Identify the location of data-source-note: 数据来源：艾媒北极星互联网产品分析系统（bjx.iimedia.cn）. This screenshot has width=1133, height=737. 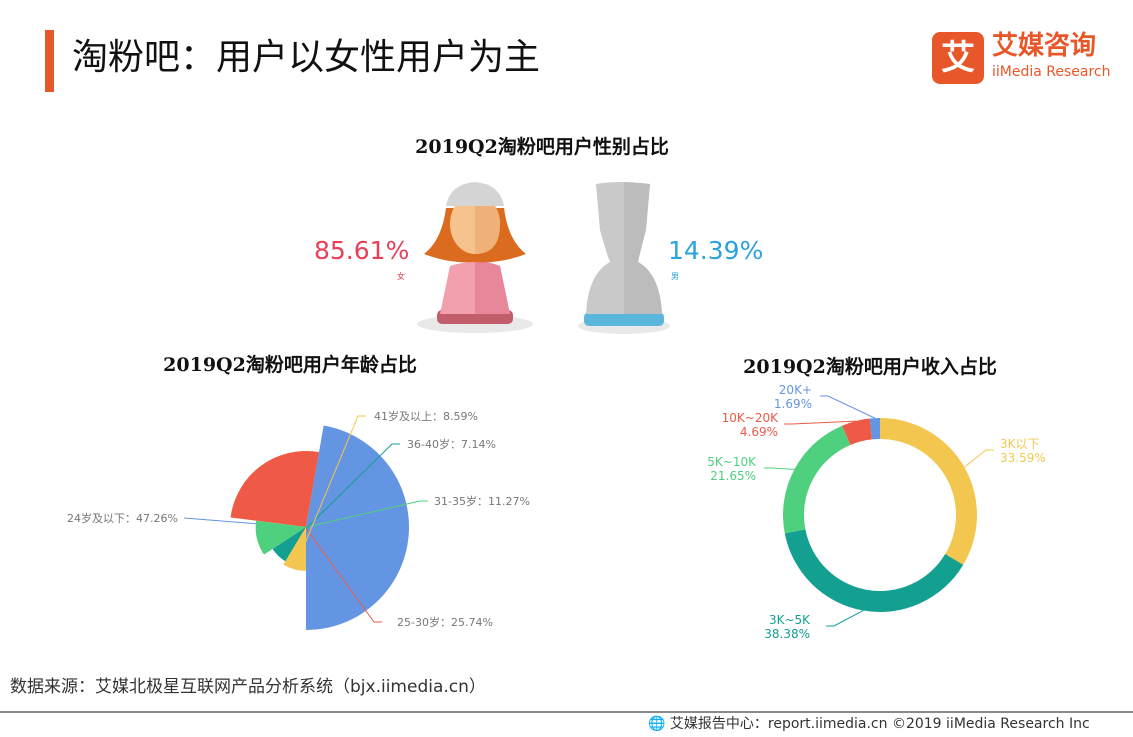
(248, 687).